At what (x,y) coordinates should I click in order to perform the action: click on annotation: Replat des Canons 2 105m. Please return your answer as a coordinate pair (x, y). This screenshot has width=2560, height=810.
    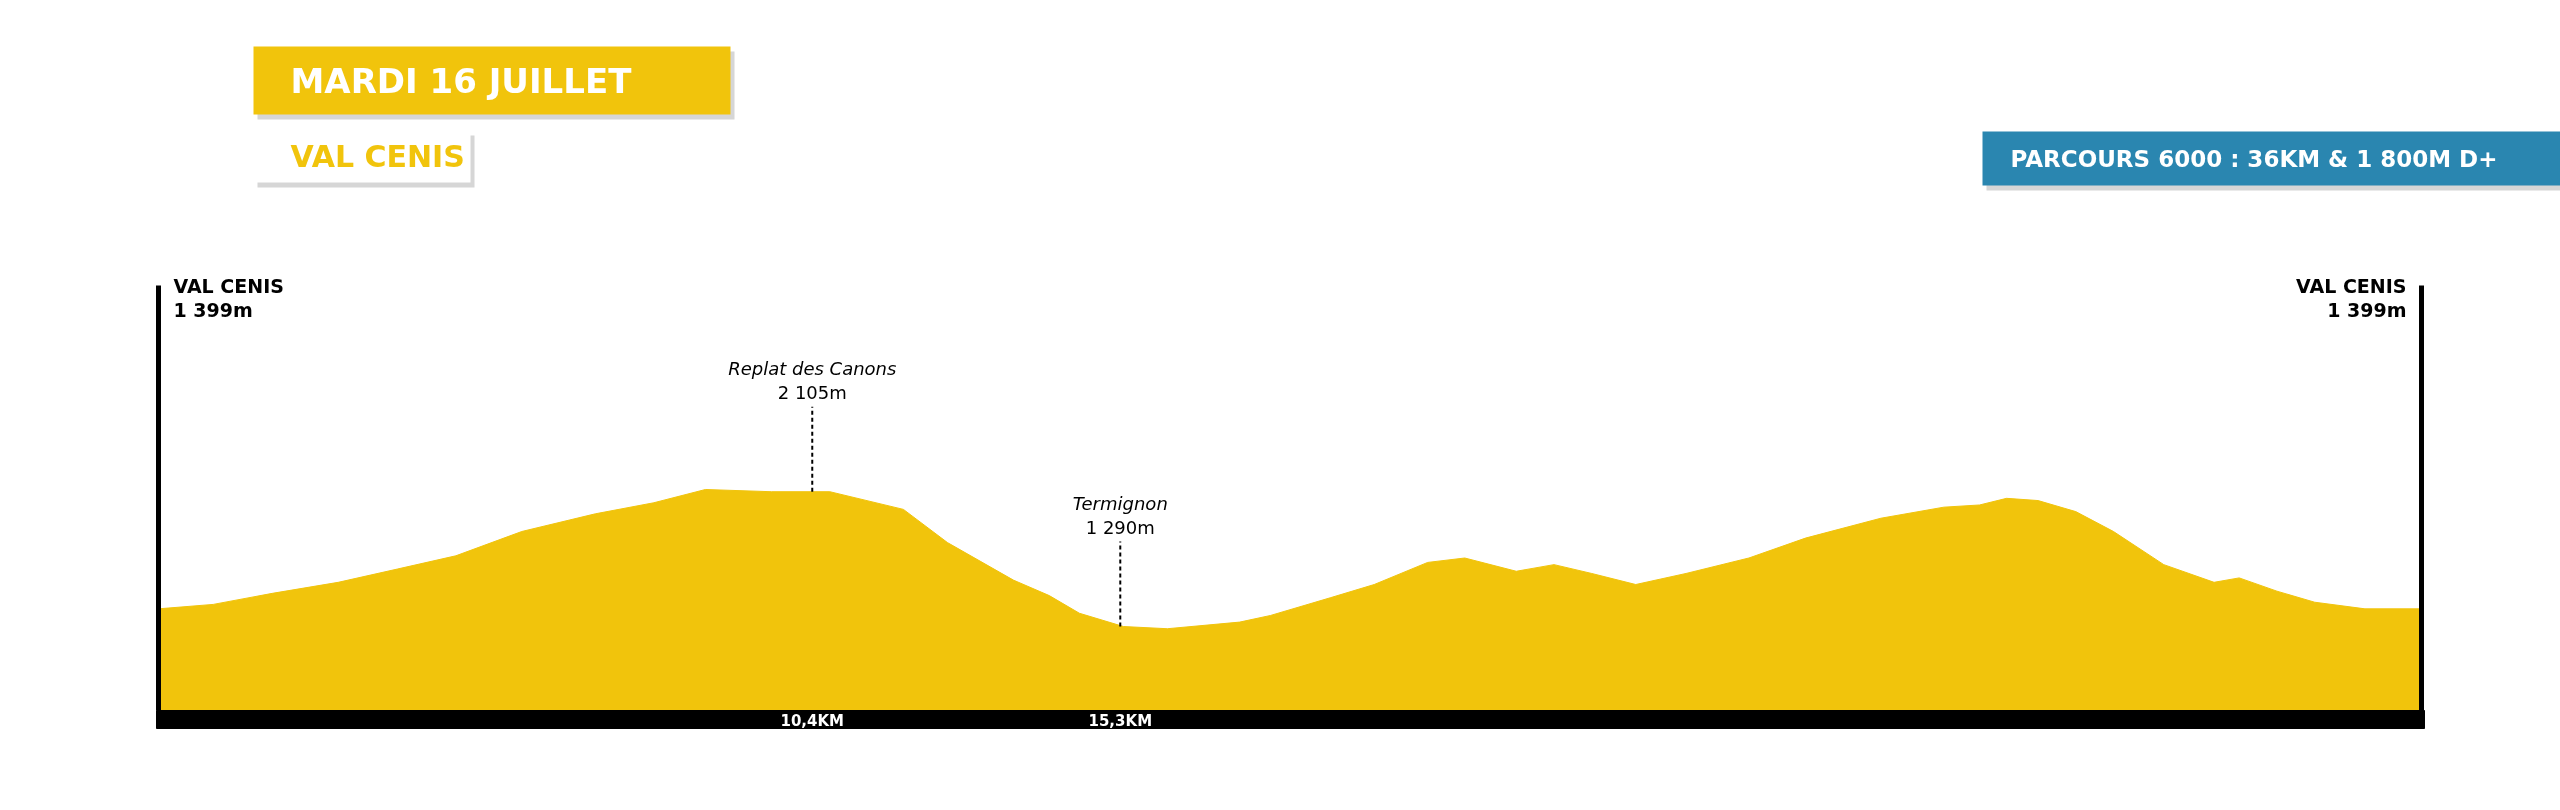
    Looking at the image, I should click on (812, 381).